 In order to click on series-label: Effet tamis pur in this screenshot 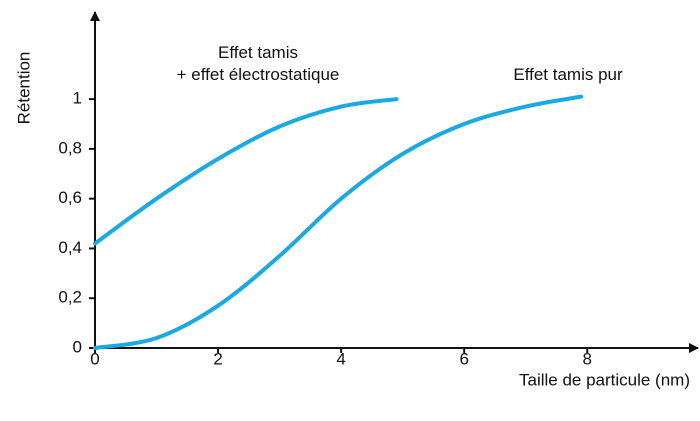, I will do `click(568, 74)`.